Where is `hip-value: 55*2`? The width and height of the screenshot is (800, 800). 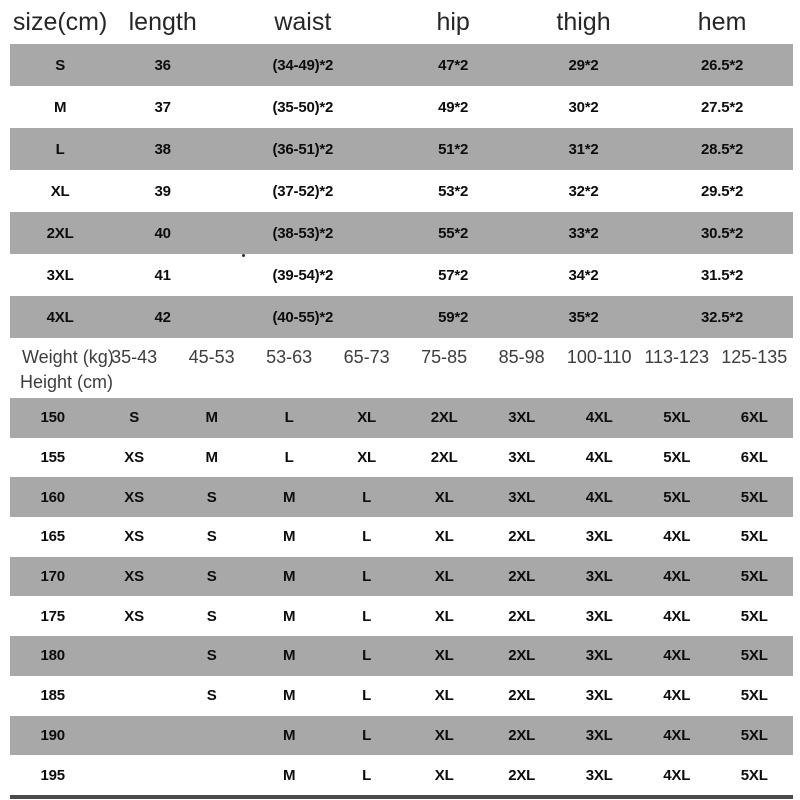 hip-value: 55*2 is located at coordinates (453, 233).